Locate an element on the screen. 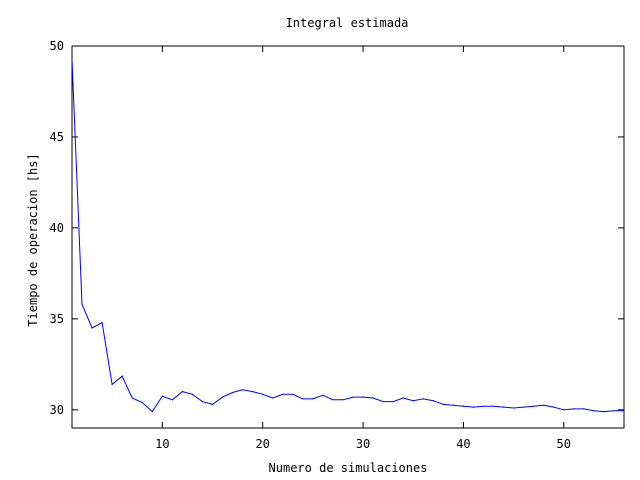  x-tick-label: 40 is located at coordinates (463, 444).